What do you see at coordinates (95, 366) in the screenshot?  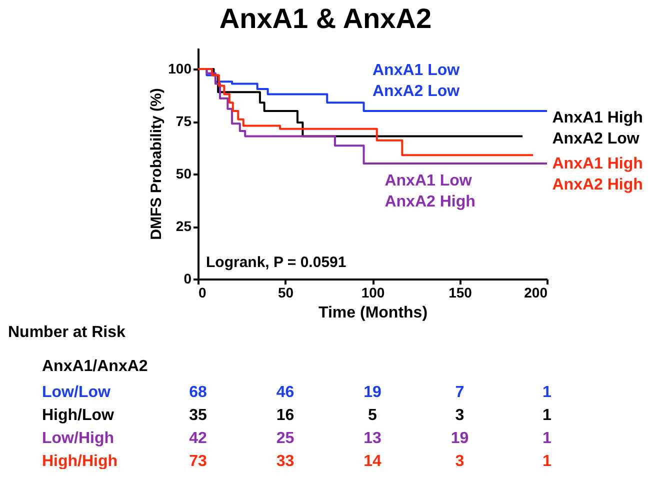 I see `text: AnxA1/AnxA2` at bounding box center [95, 366].